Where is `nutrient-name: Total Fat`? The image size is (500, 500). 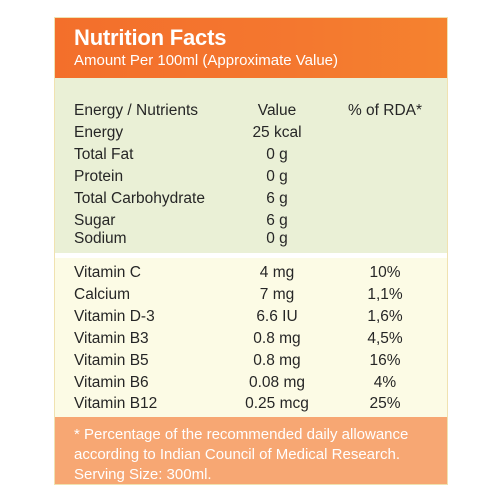 nutrient-name: Total Fat is located at coordinates (104, 154).